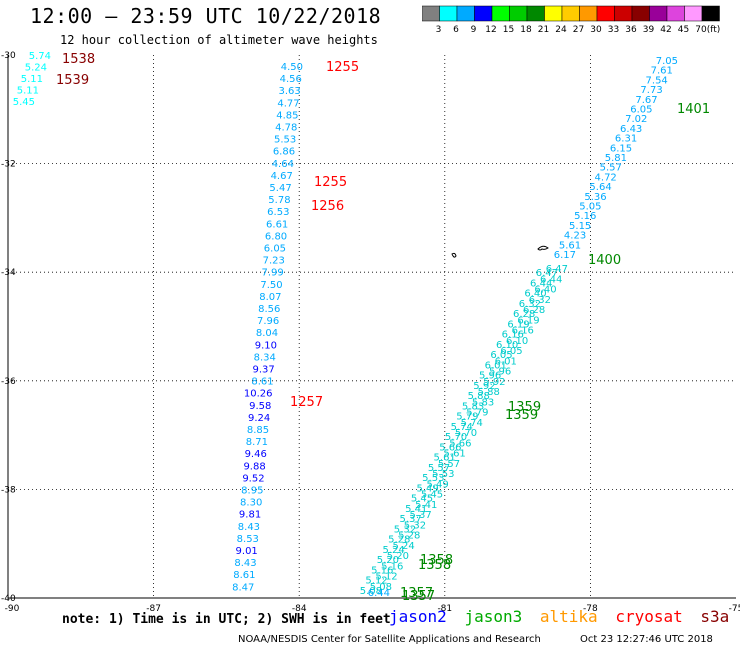 This screenshot has height=650, width=740. Describe the element at coordinates (710, 13) in the screenshot. I see `legend-swatch` at that location.